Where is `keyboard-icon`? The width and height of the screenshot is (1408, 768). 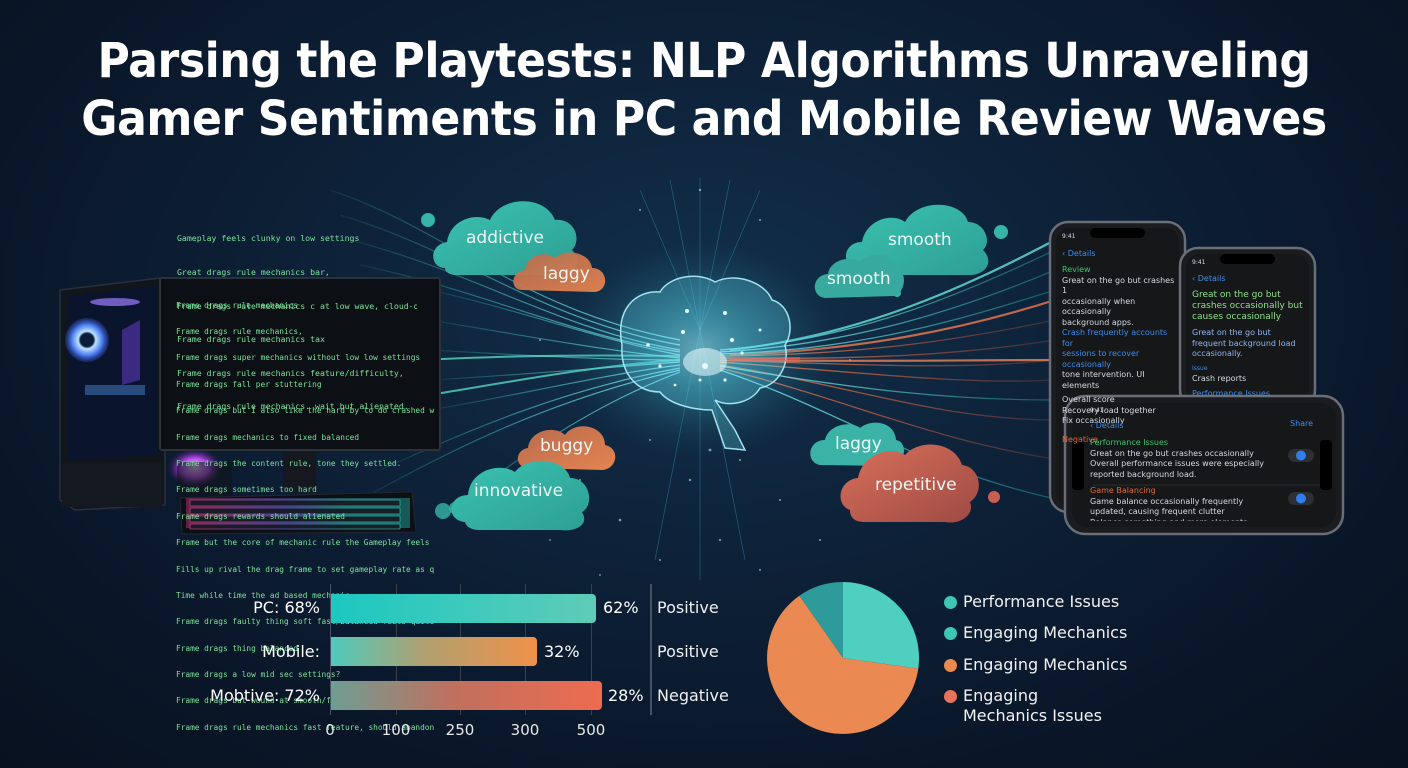 keyboard-icon is located at coordinates (298, 513).